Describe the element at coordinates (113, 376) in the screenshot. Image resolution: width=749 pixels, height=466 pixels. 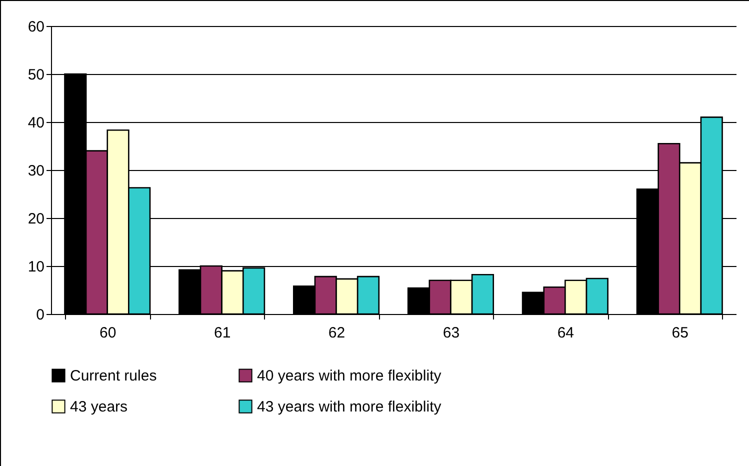
I see `legend-label: Current rules` at that location.